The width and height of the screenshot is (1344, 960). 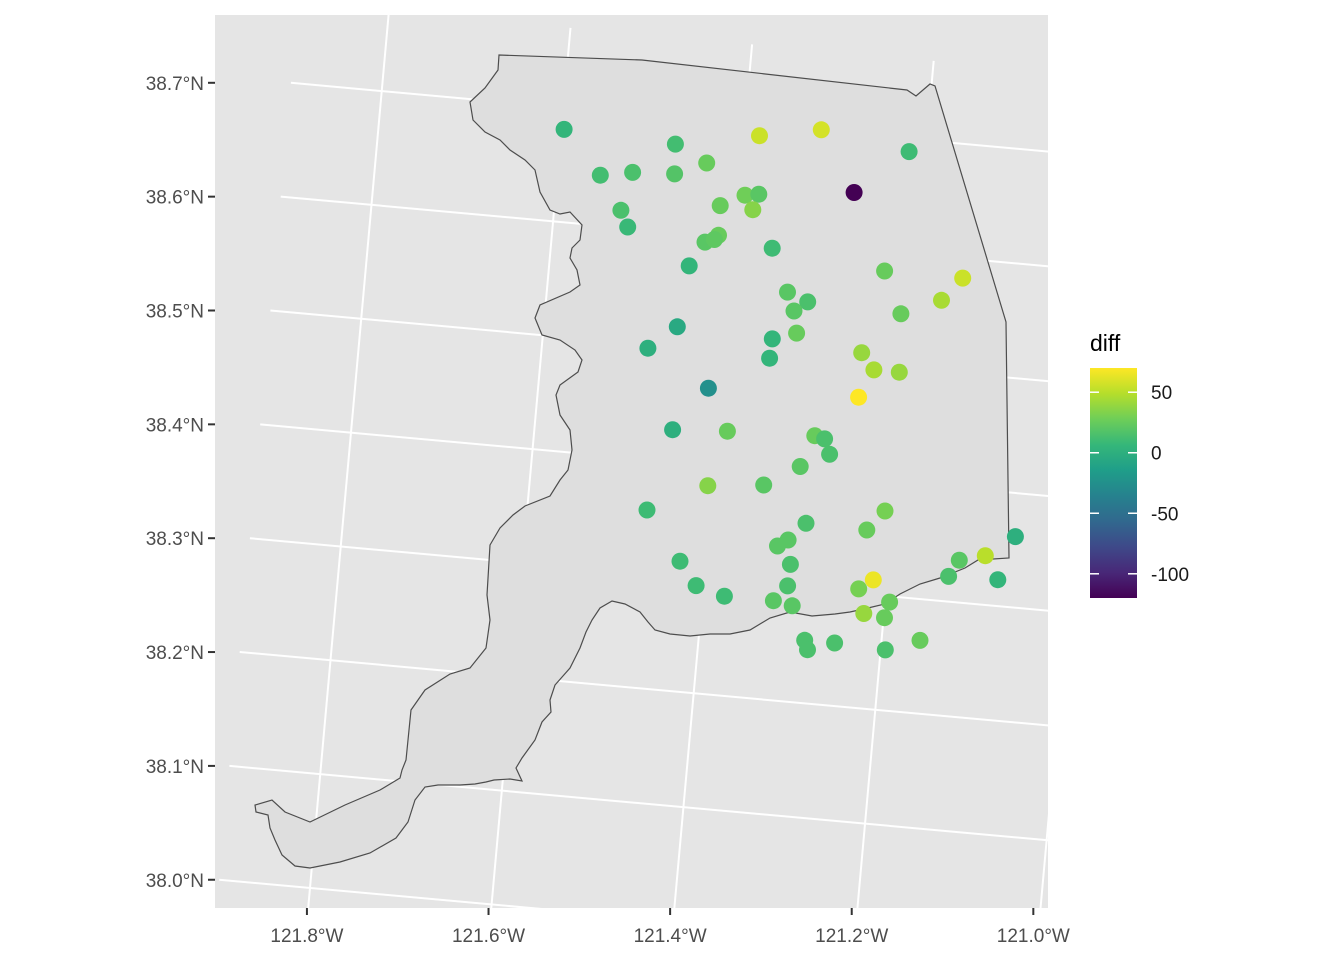 What do you see at coordinates (488, 936) in the screenshot?
I see `x-tick-label: 121.6°W` at bounding box center [488, 936].